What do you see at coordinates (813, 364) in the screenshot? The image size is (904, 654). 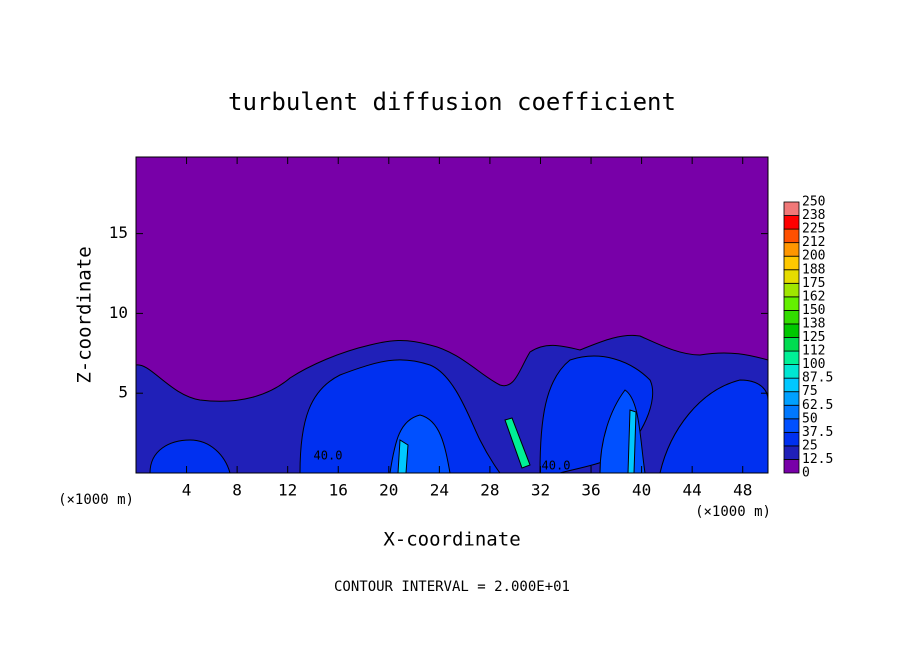 I see `colorbar-label: 100` at bounding box center [813, 364].